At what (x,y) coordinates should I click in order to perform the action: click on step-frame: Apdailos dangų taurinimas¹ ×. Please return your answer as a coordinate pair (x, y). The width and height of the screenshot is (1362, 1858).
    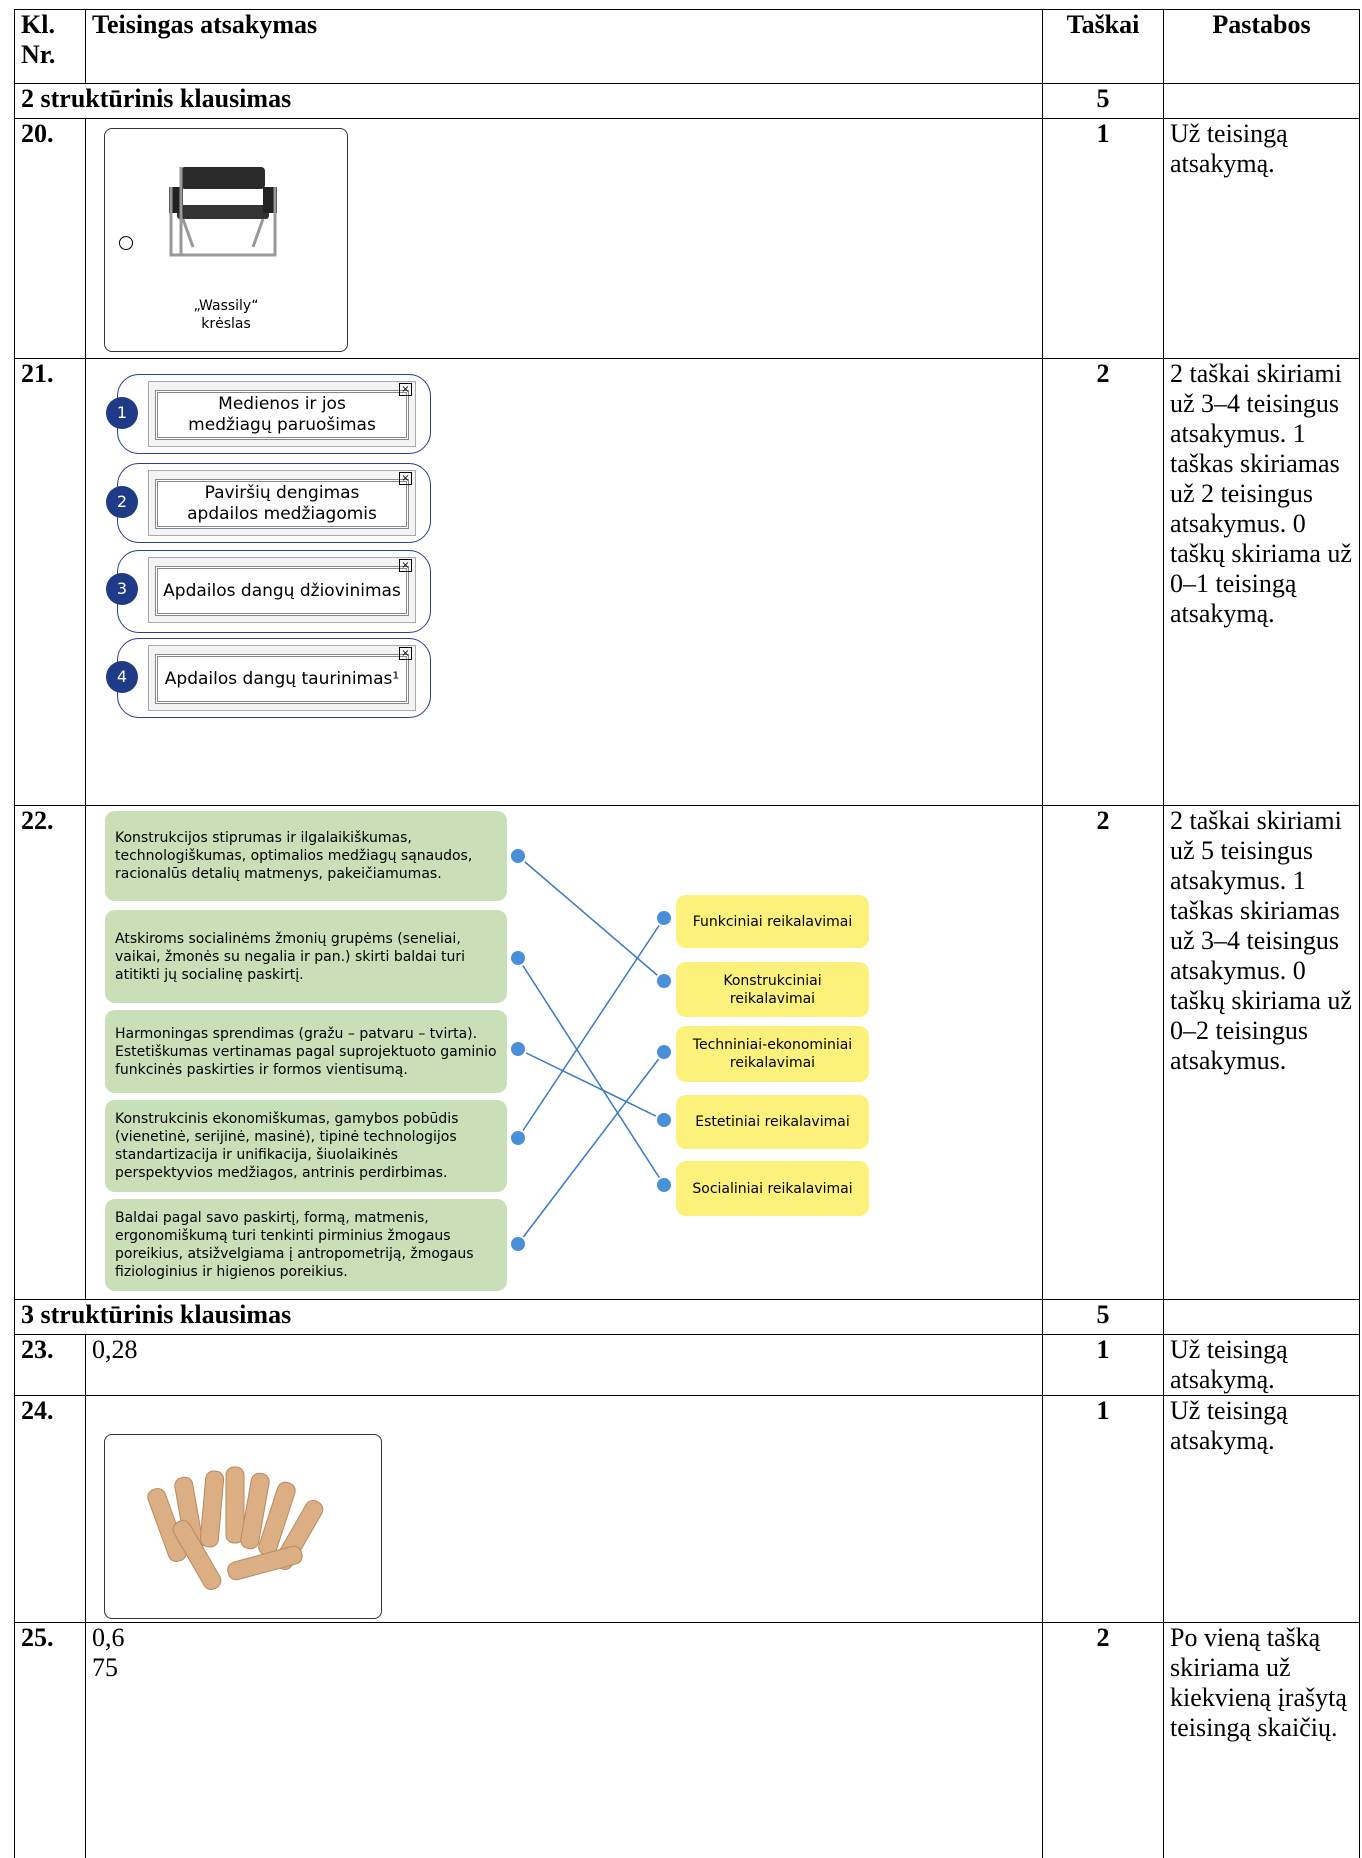
    Looking at the image, I should click on (282, 678).